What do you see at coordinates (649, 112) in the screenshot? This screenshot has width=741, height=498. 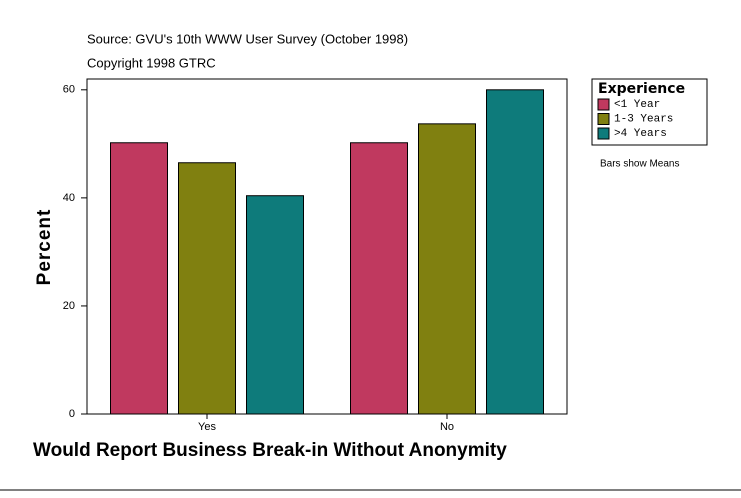 I see `legend-box` at bounding box center [649, 112].